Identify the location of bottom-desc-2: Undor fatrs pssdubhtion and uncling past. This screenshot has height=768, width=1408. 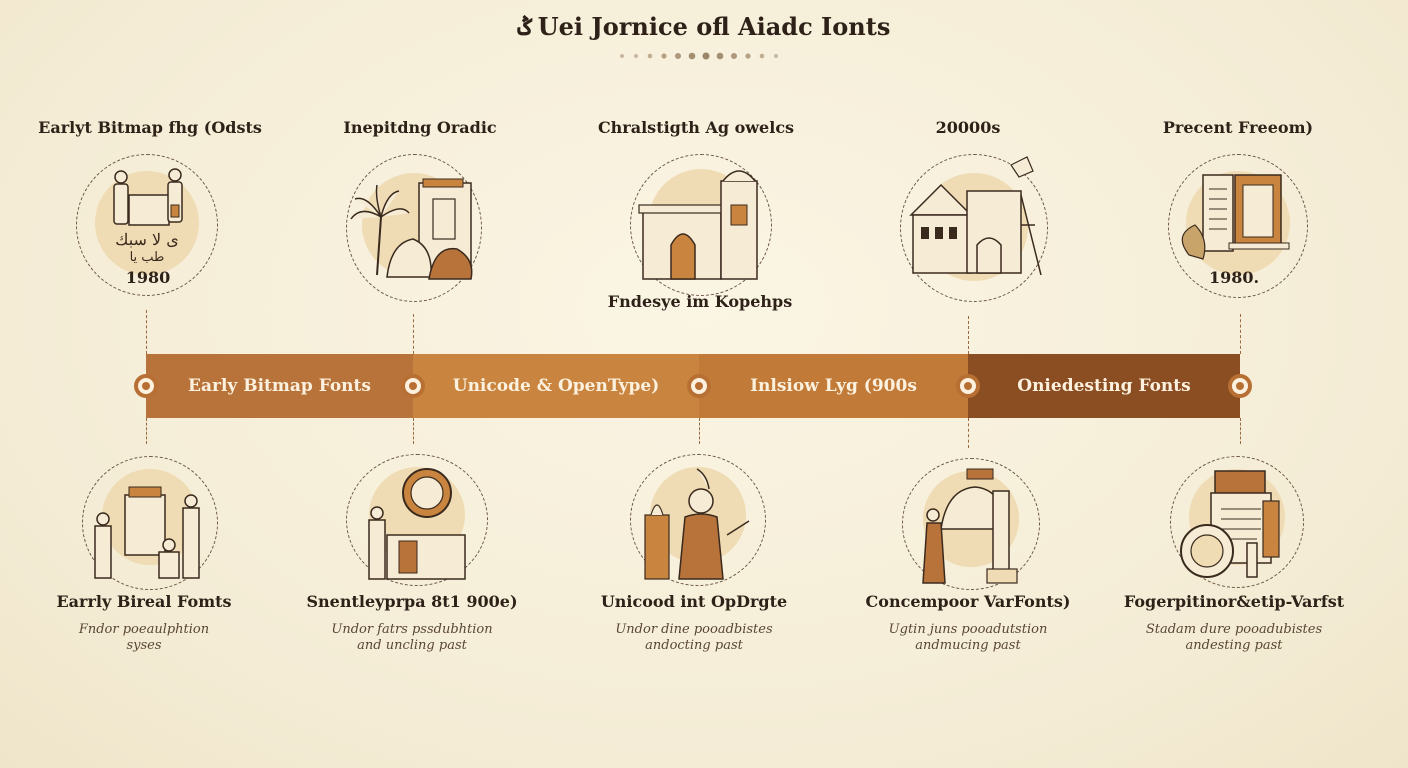
(412, 638).